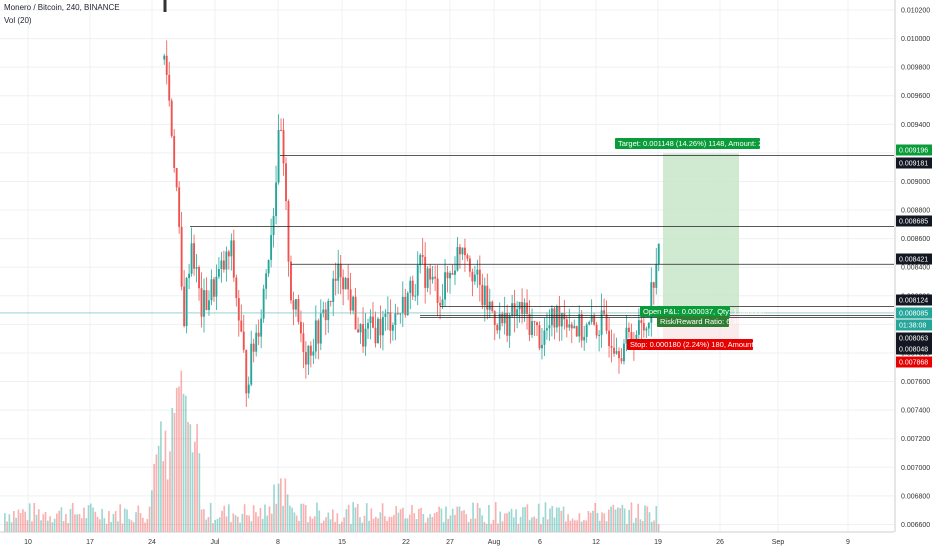 This screenshot has width=932, height=550. I want to click on price-tick-label: 0.008400, so click(915, 268).